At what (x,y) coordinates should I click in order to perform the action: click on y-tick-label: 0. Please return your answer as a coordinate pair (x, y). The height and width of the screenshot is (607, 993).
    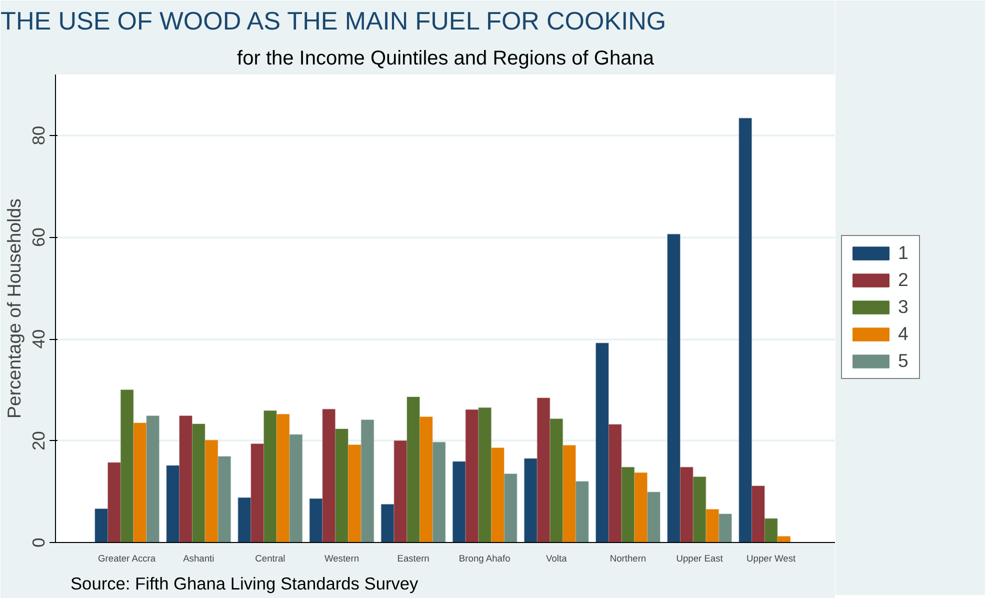
    Looking at the image, I should click on (38, 543).